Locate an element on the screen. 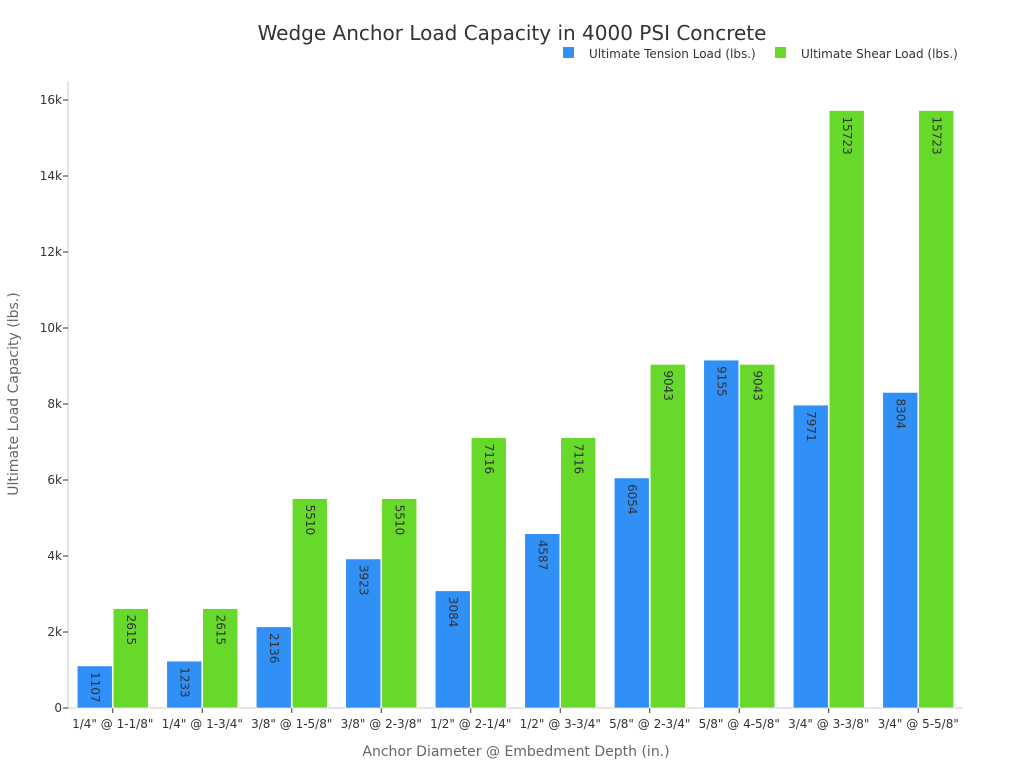 The image size is (1024, 768). x-tick-label: 3/4" @ 5-5/8" is located at coordinates (918, 724).